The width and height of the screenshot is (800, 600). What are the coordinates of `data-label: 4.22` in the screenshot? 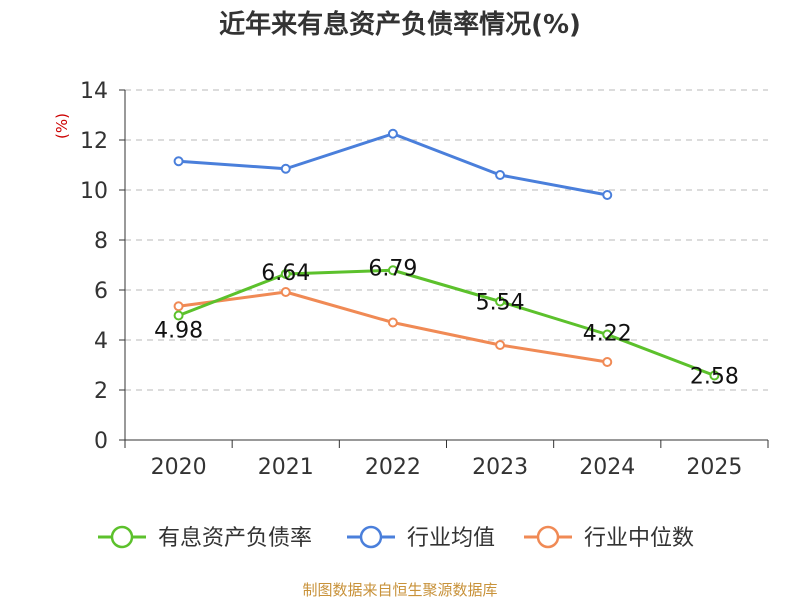 It's located at (607, 334).